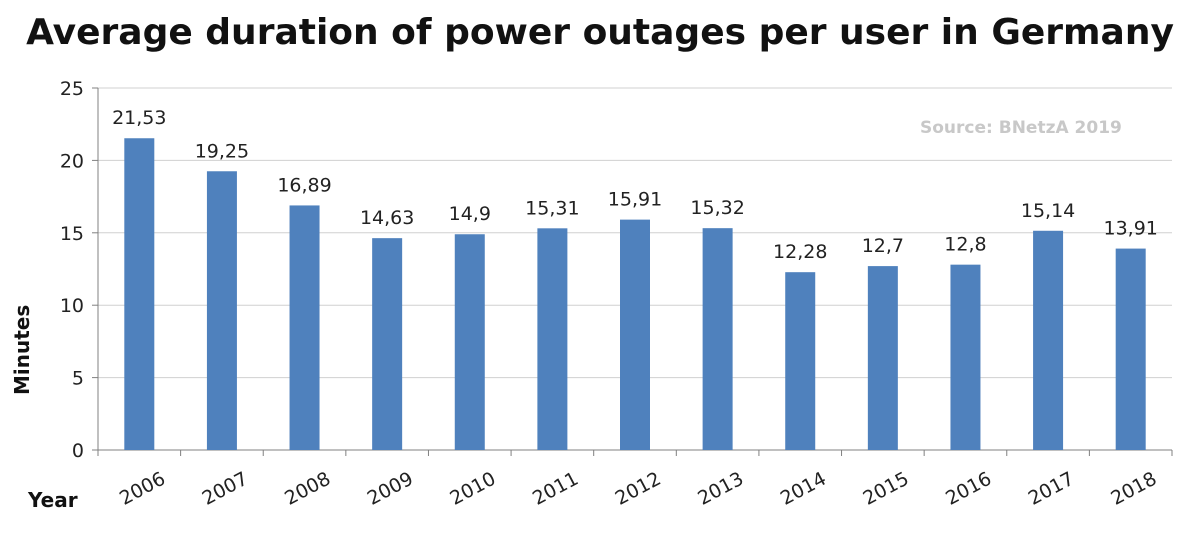  I want to click on data-label: 15,14, so click(1048, 211).